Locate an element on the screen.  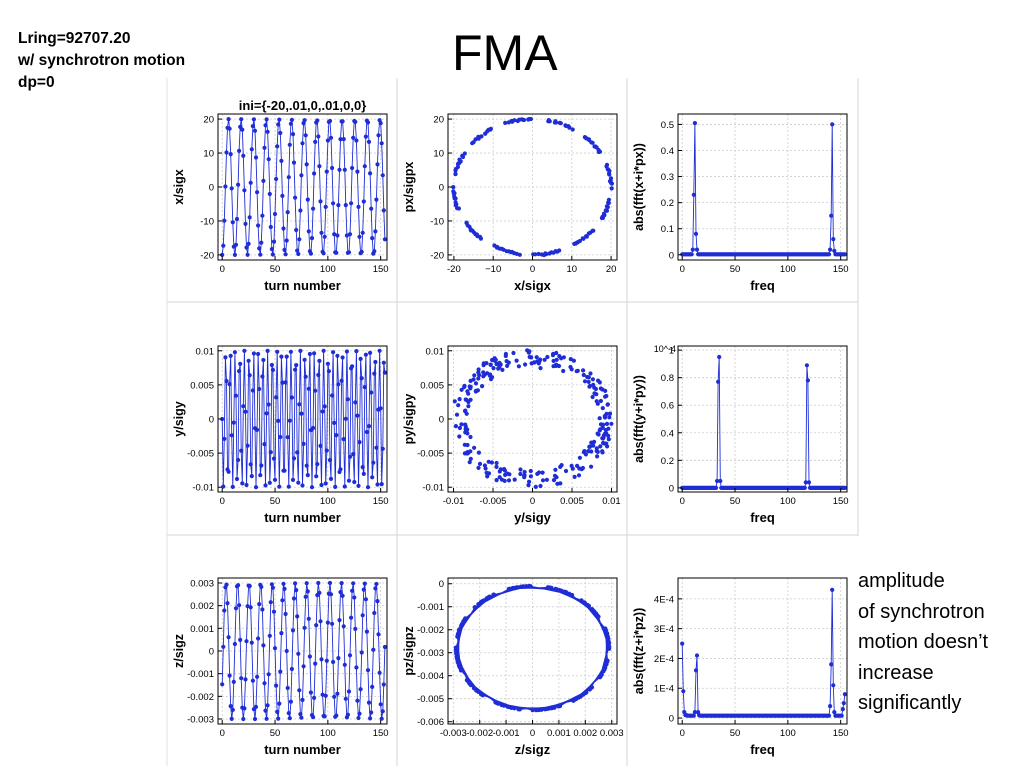
z-vs-turn-ytick-label-0: -0.003 is located at coordinates (200, 720).